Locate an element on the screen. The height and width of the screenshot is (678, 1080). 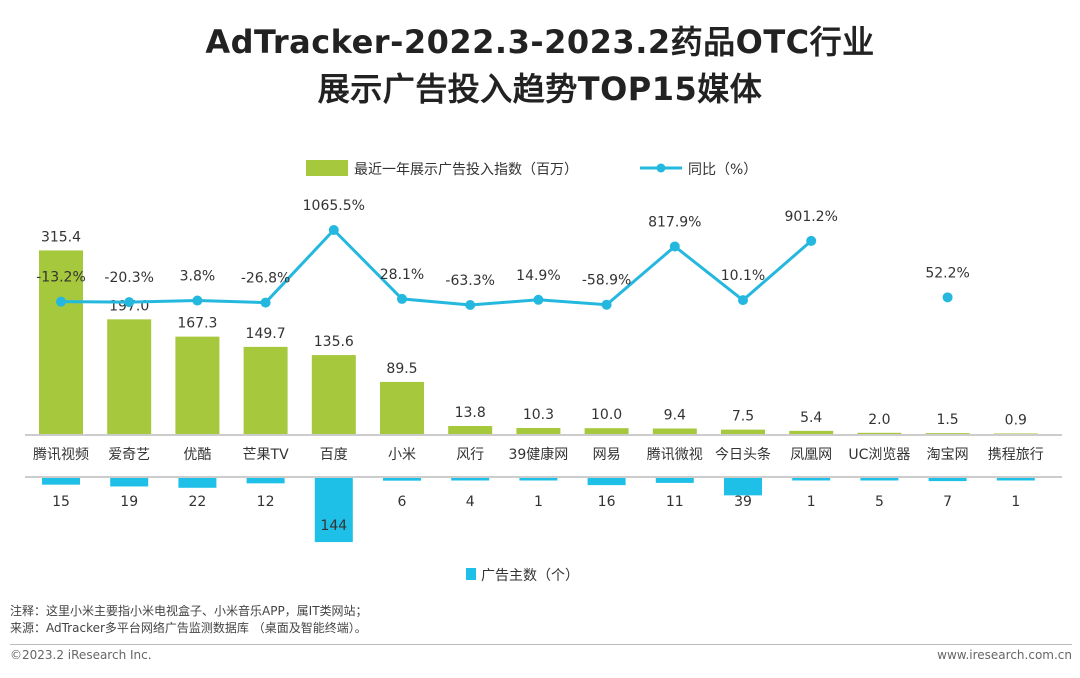
category-label: 小米 is located at coordinates (402, 455).